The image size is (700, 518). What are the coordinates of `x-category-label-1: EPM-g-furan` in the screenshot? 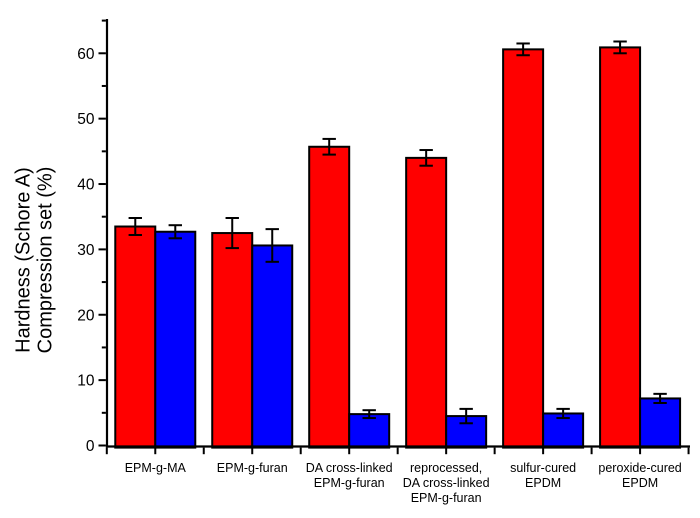 It's located at (252, 468).